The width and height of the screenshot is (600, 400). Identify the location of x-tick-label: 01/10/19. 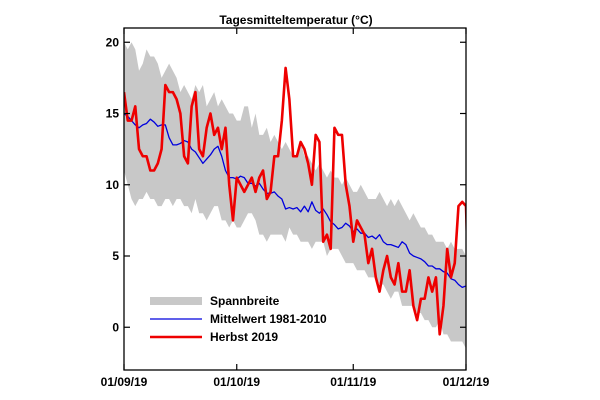
(236, 382).